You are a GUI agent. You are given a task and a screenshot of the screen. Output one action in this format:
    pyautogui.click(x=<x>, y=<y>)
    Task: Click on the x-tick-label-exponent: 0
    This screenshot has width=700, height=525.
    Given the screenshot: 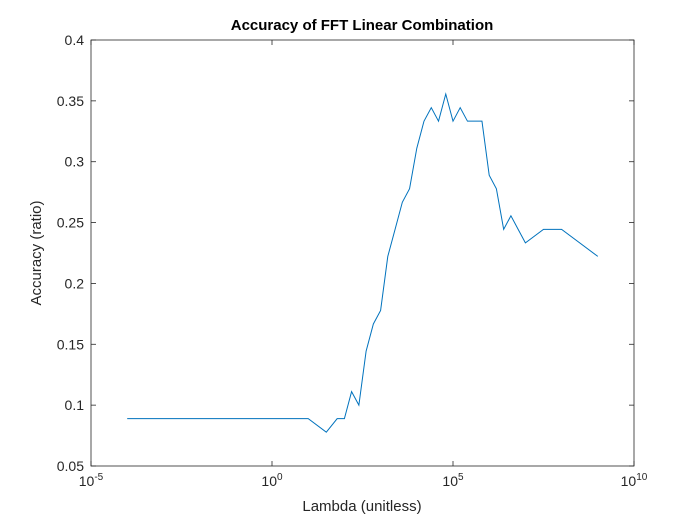 What is the action you would take?
    pyautogui.click(x=280, y=477)
    